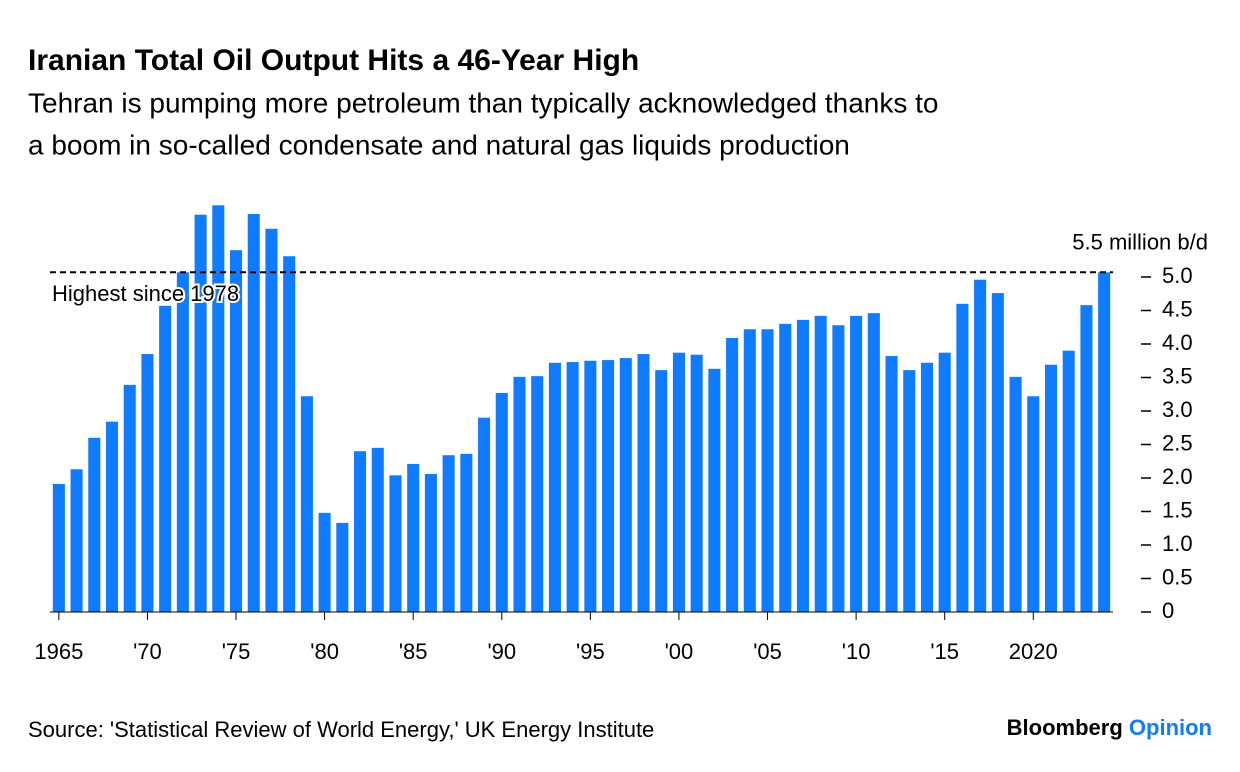 The image size is (1240, 772). Describe the element at coordinates (1140, 241) in the screenshot. I see `y-tick-label: 5.5 million b/d` at that location.